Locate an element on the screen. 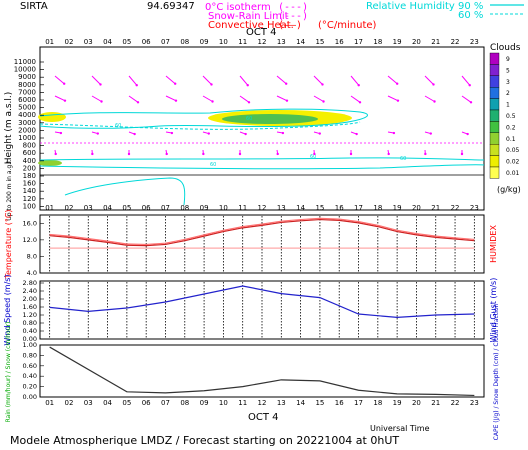 Image resolution: width=528 pixels, height=450 pixels. date-label-4: OCT 4 is located at coordinates (263, 417).